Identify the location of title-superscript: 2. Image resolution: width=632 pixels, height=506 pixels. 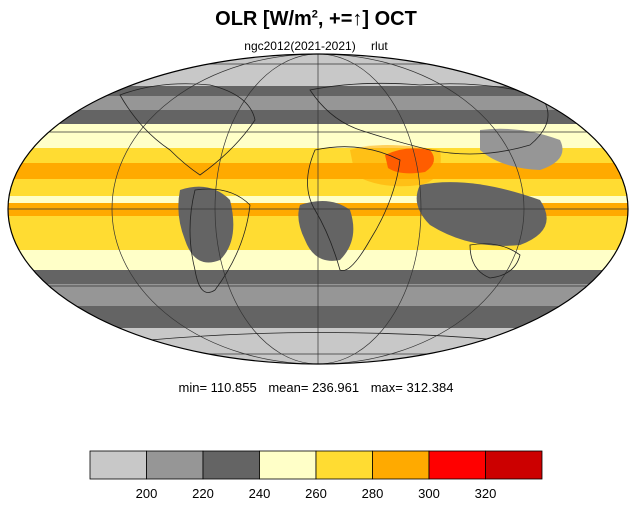
(314, 14).